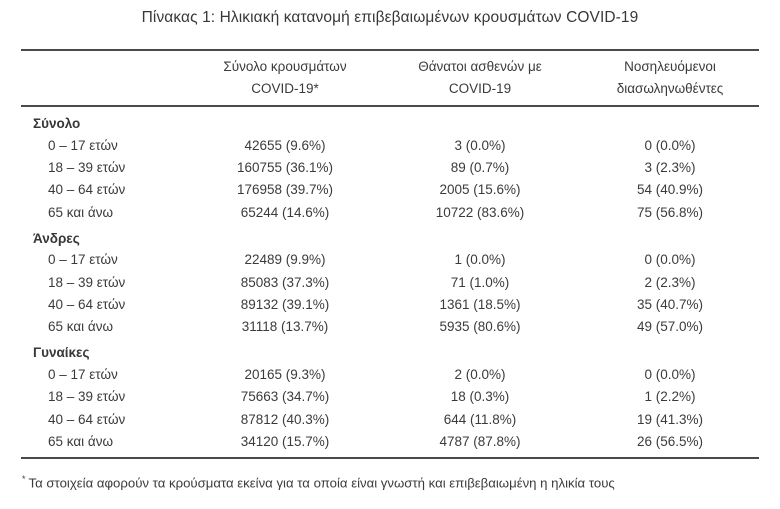 The width and height of the screenshot is (780, 509). I want to click on deaths-value: 10722 (83.6%), so click(480, 212).